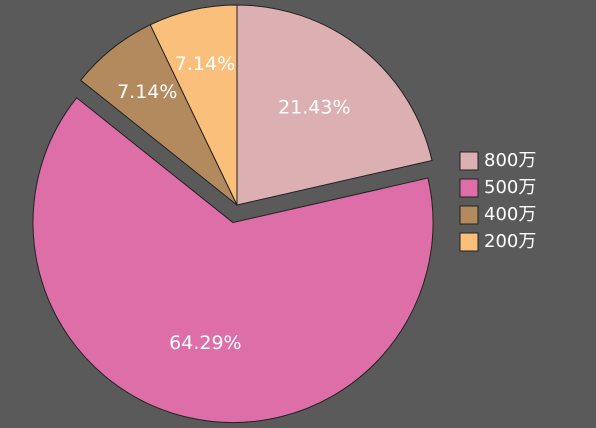  What do you see at coordinates (510, 241) in the screenshot?
I see `legend-label: 200万` at bounding box center [510, 241].